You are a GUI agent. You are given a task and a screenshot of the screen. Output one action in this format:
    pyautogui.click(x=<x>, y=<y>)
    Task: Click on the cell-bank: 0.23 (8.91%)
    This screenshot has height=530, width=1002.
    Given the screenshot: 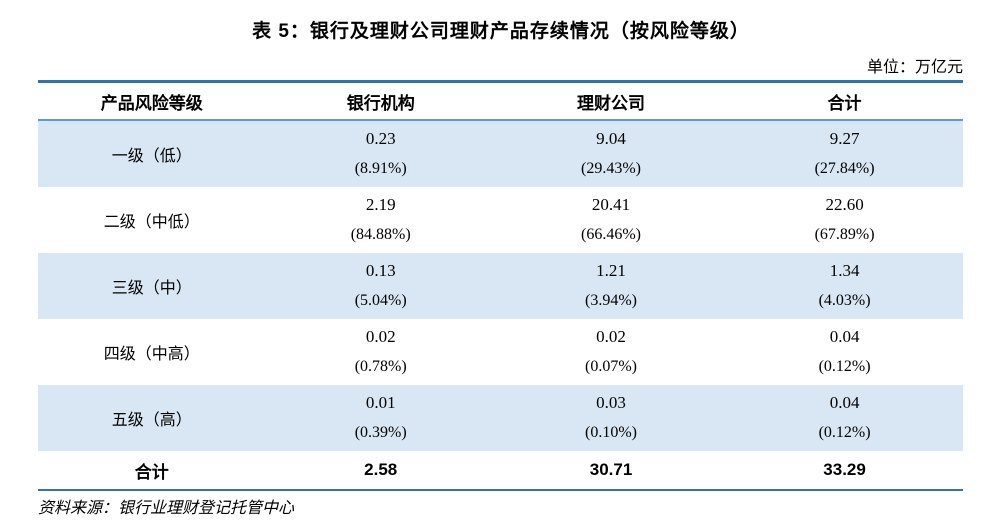 What is the action you would take?
    pyautogui.click(x=381, y=154)
    